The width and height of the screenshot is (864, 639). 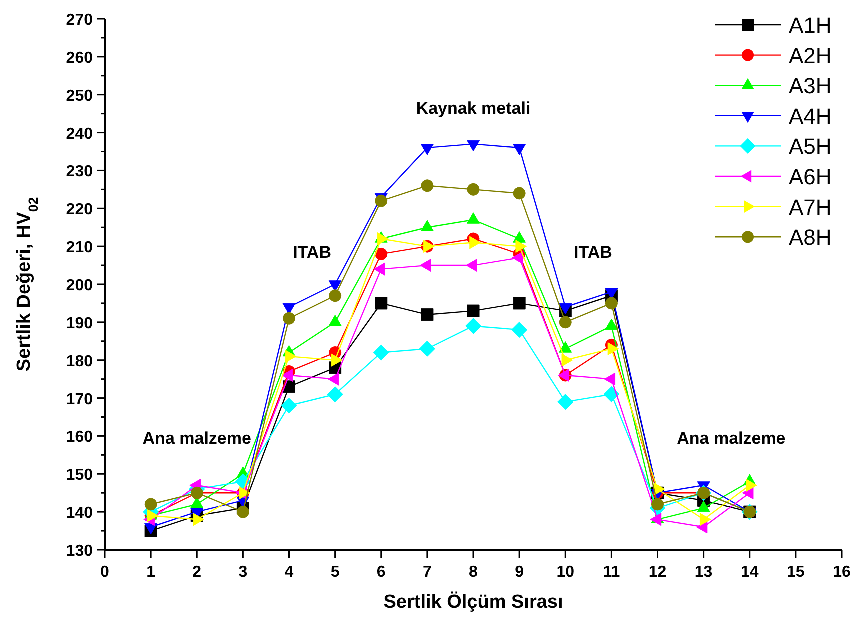 I want to click on x-tick-label: 7, so click(x=427, y=572).